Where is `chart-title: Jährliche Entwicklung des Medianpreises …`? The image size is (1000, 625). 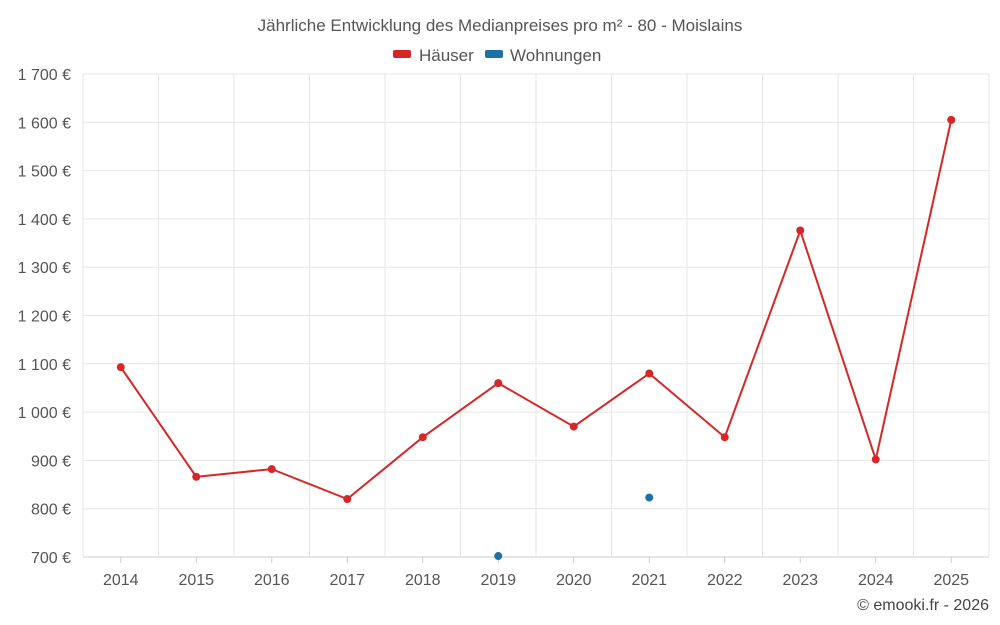 chart-title: Jährliche Entwicklung des Medianpreises … is located at coordinates (500, 25).